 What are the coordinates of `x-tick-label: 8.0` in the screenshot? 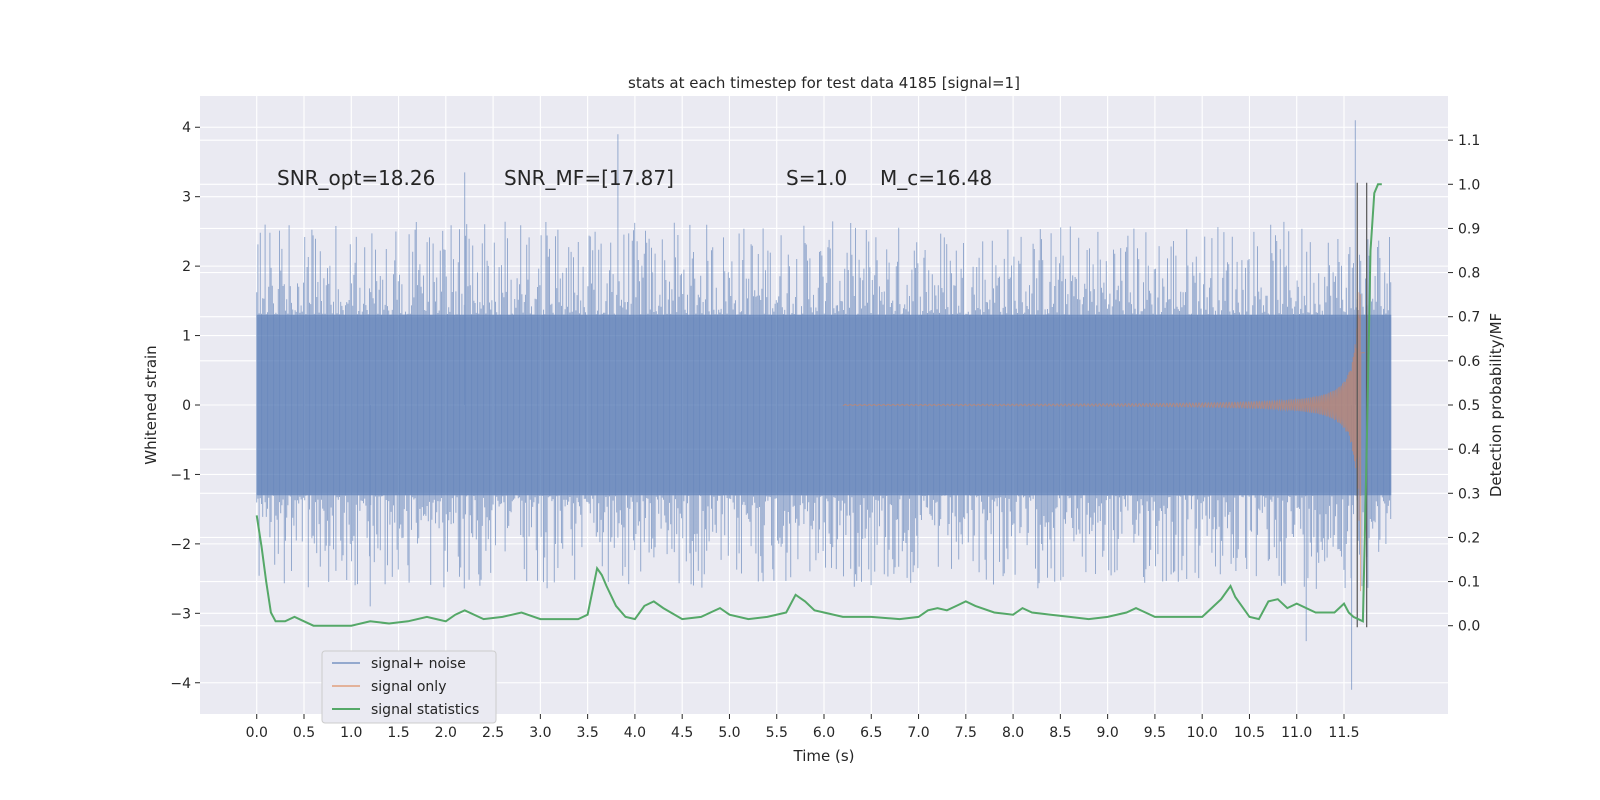 It's located at (1013, 733).